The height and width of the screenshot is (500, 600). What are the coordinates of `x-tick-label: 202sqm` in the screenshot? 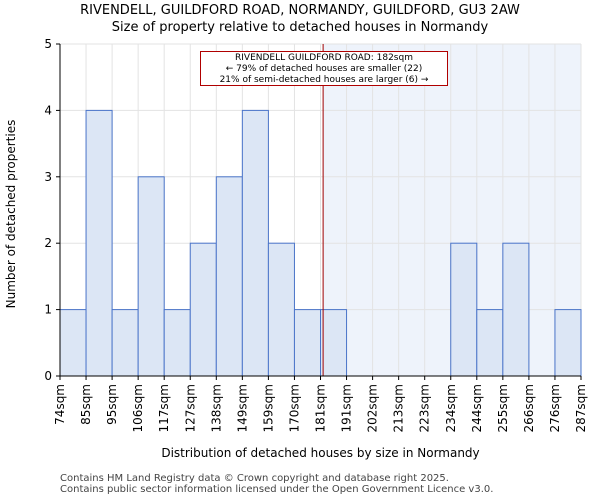 It's located at (373, 408).